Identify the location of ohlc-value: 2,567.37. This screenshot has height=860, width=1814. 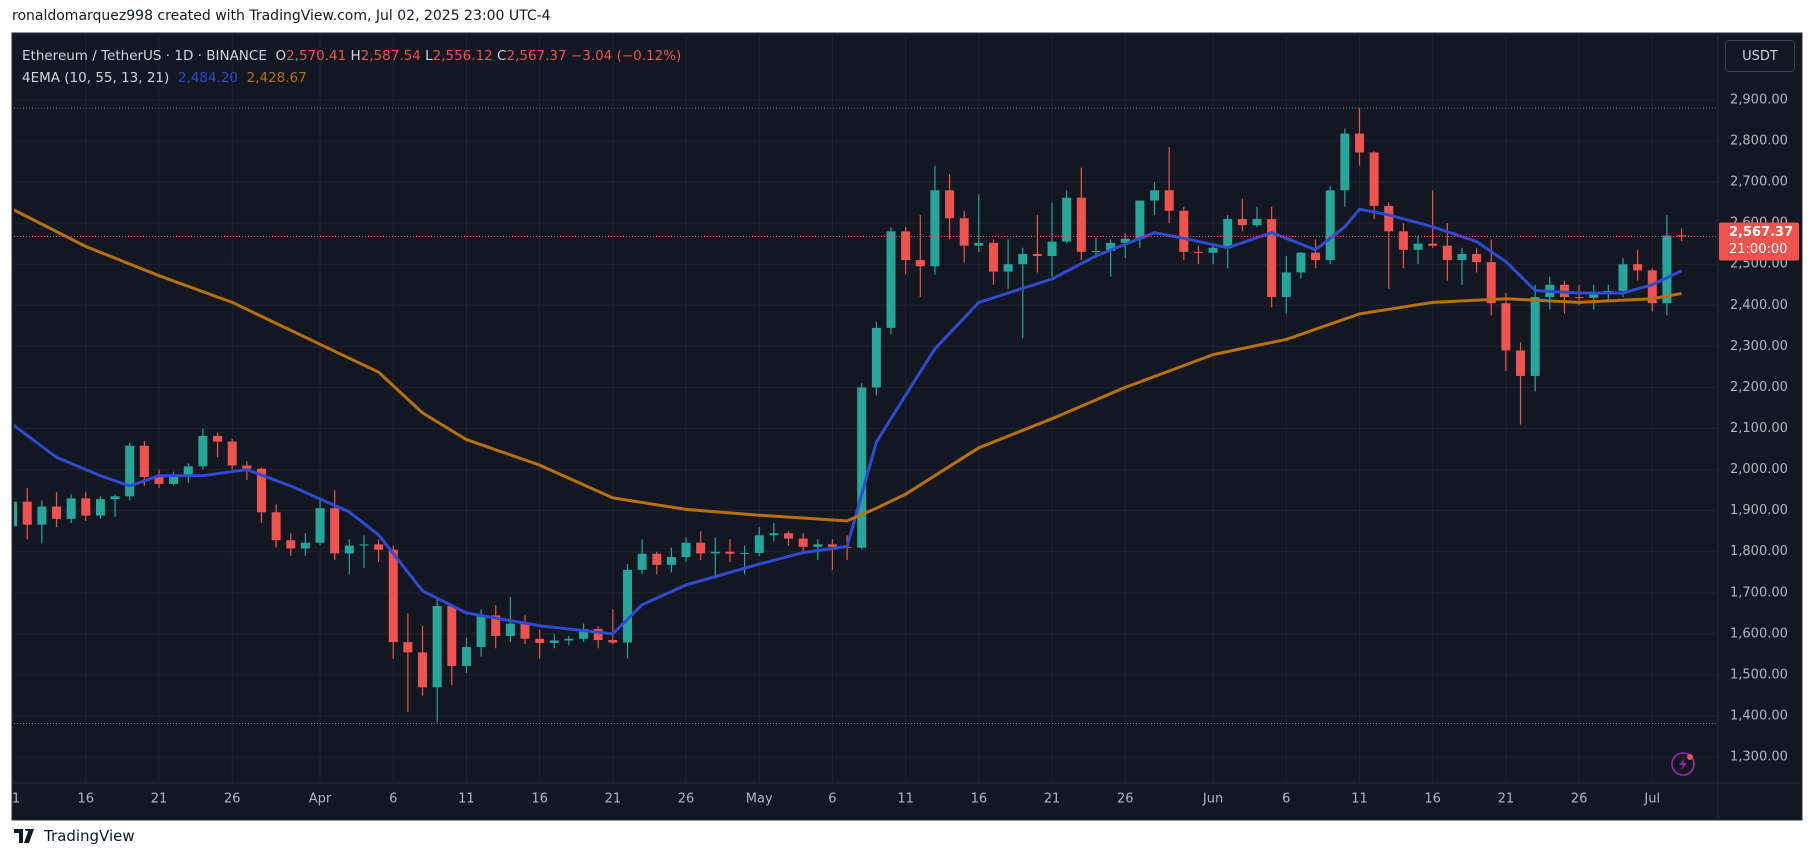
(536, 56).